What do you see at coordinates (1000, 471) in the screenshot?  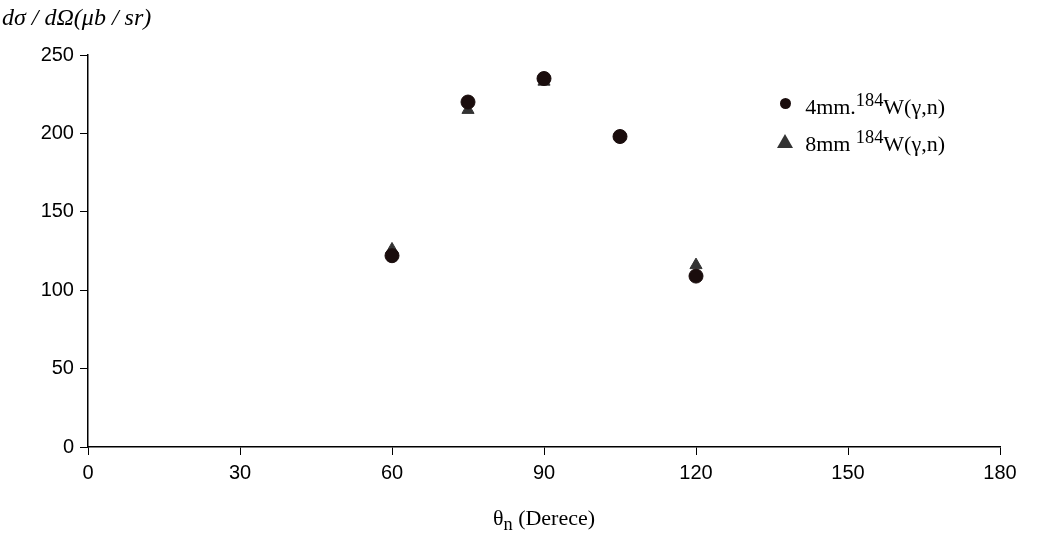 I see `x-tick-label: 180` at bounding box center [1000, 471].